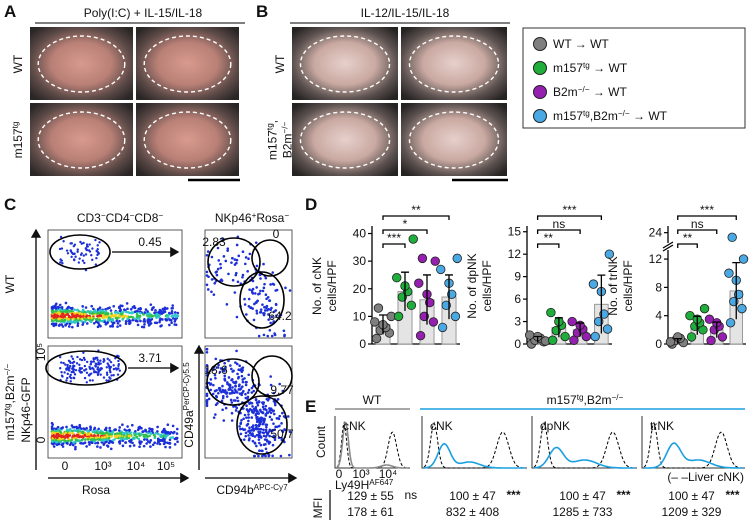 This screenshot has width=750, height=523. Describe the element at coordinates (18, 139) in the screenshot. I see `row-label: m157tg` at that location.